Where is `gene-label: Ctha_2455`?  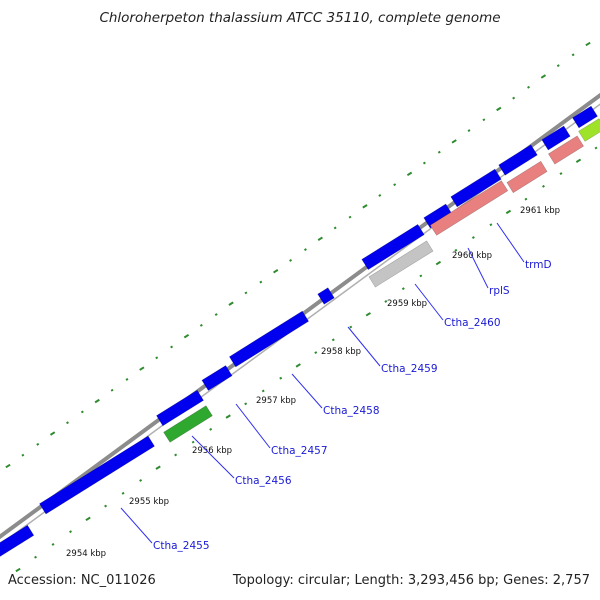 gene-label: Ctha_2455 is located at coordinates (181, 546).